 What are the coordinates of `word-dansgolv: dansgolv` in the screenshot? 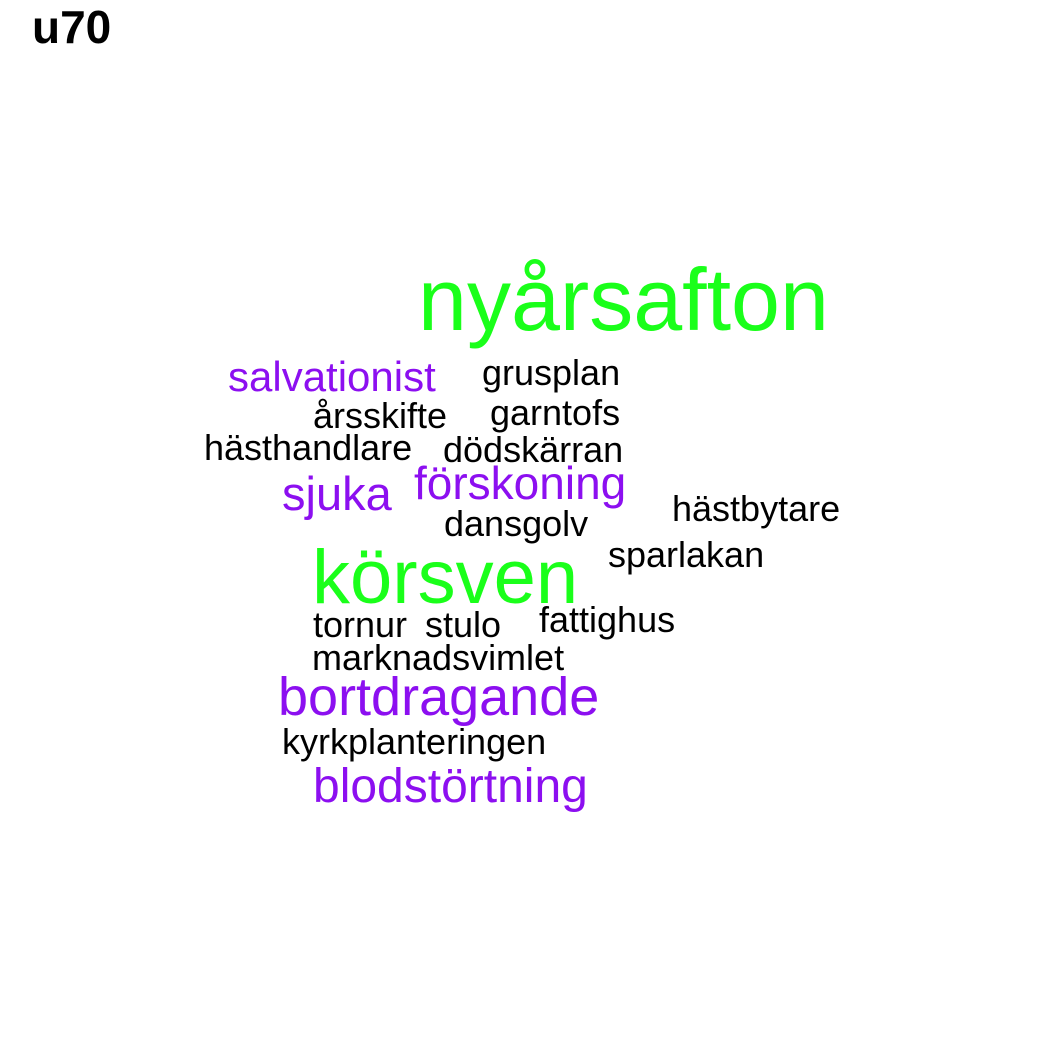 It's located at (516, 523).